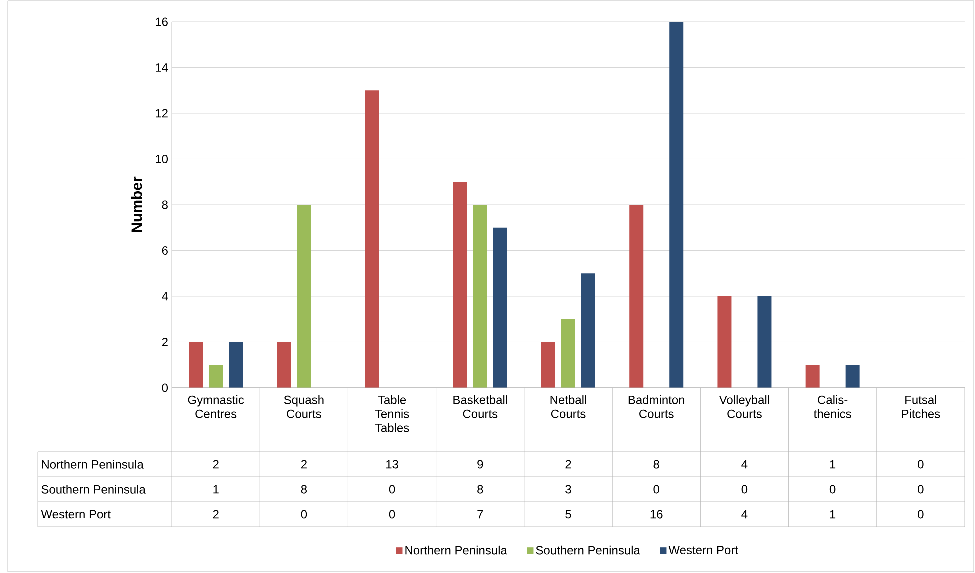 The image size is (975, 573). I want to click on x-tick-label: Netball Courts, so click(568, 407).